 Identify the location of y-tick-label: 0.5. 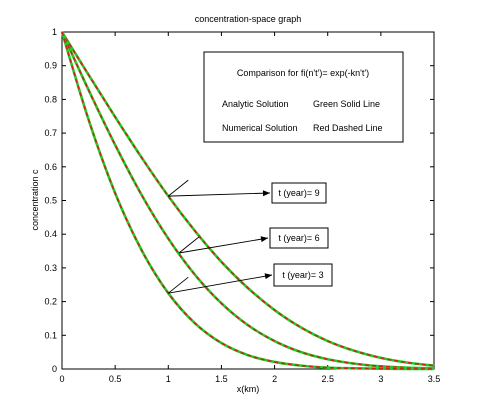
(50, 201).